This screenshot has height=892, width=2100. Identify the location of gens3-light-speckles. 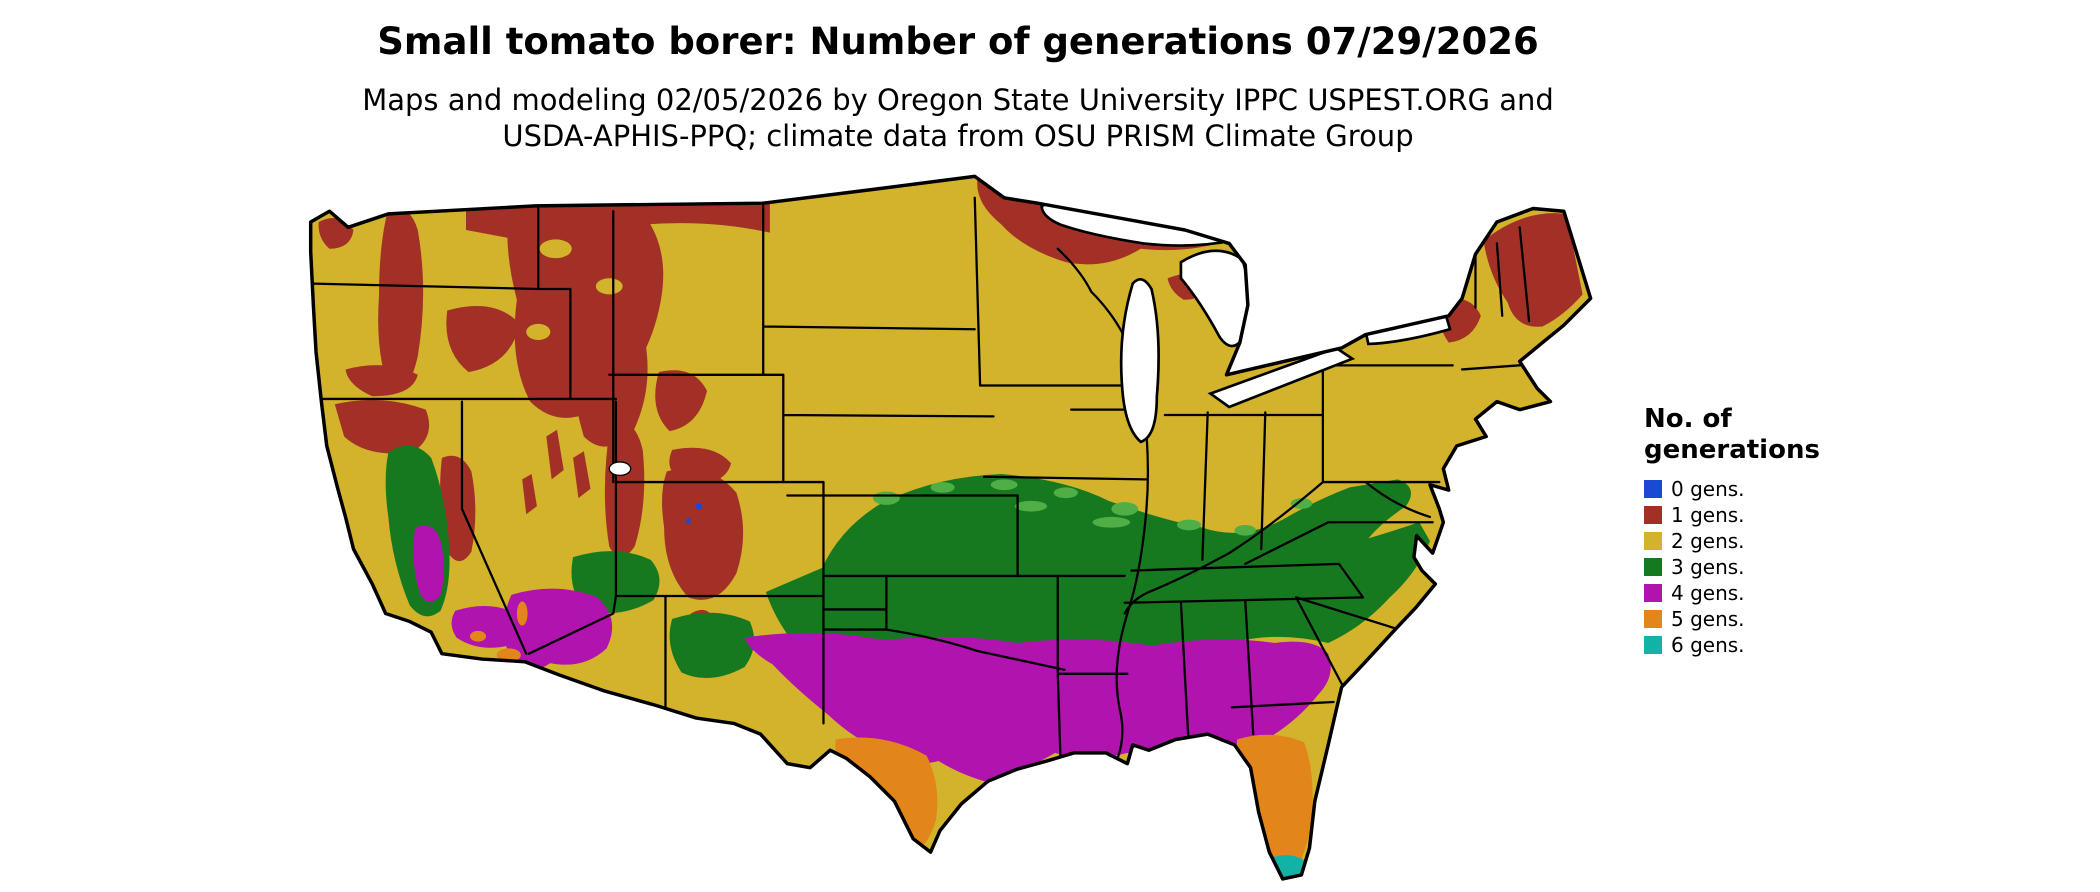
(1092, 507).